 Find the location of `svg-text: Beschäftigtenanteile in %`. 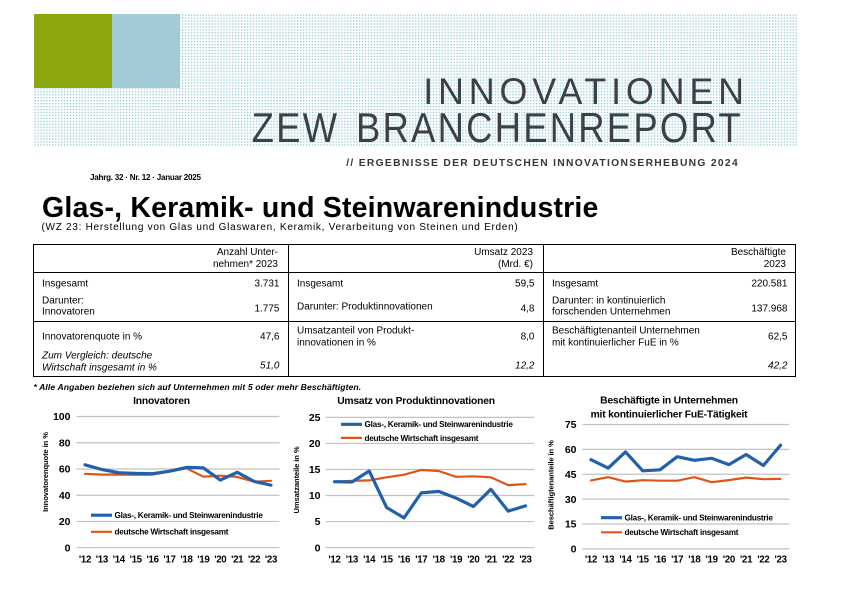

svg-text: Beschäftigtenanteile in % is located at coordinates (551, 485).